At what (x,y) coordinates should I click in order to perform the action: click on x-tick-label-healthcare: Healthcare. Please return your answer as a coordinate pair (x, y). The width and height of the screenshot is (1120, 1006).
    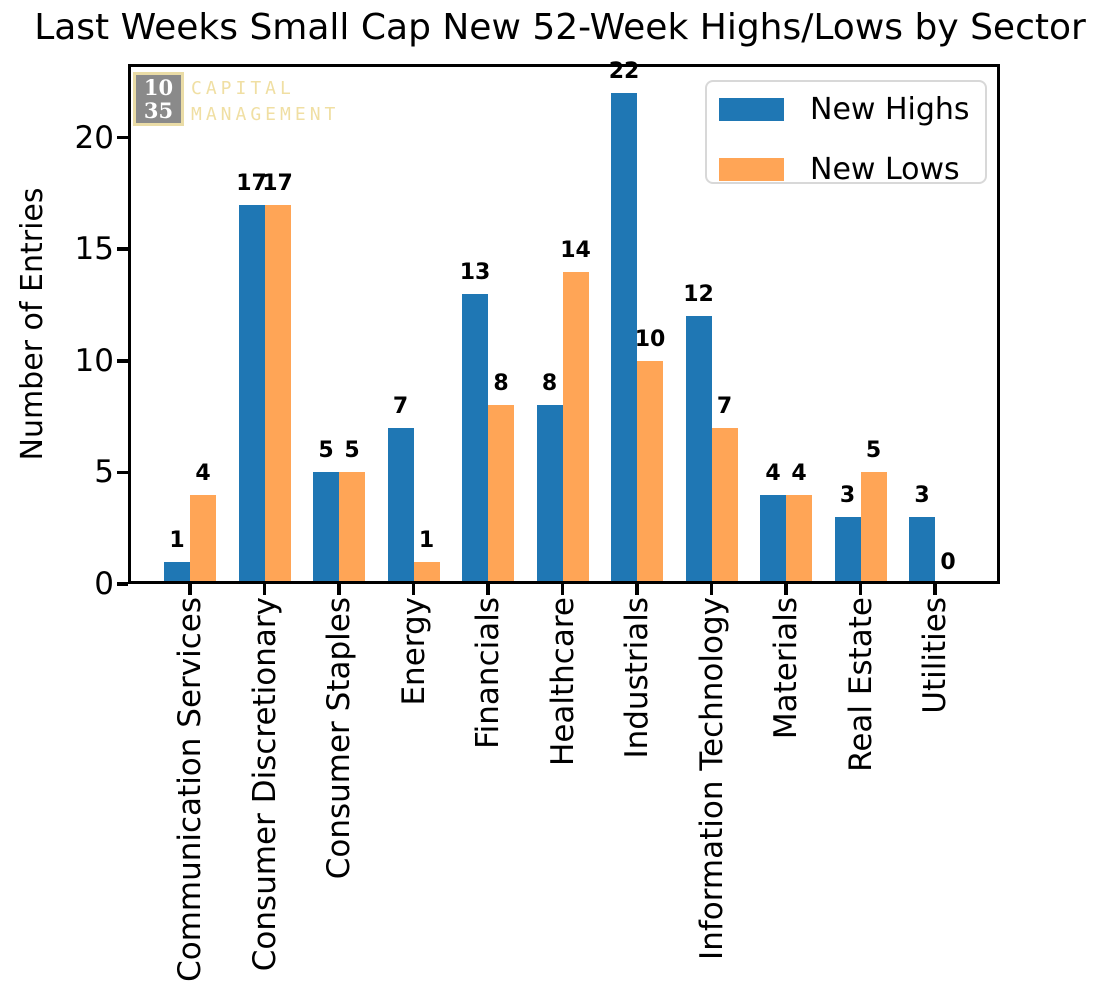
    Looking at the image, I should click on (562, 681).